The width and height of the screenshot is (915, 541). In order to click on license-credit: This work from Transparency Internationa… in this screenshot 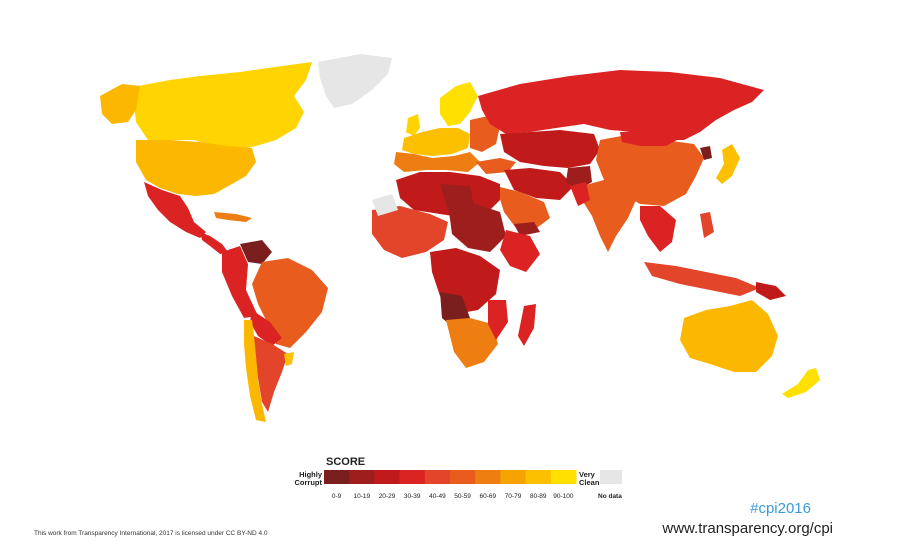, I will do `click(151, 533)`.